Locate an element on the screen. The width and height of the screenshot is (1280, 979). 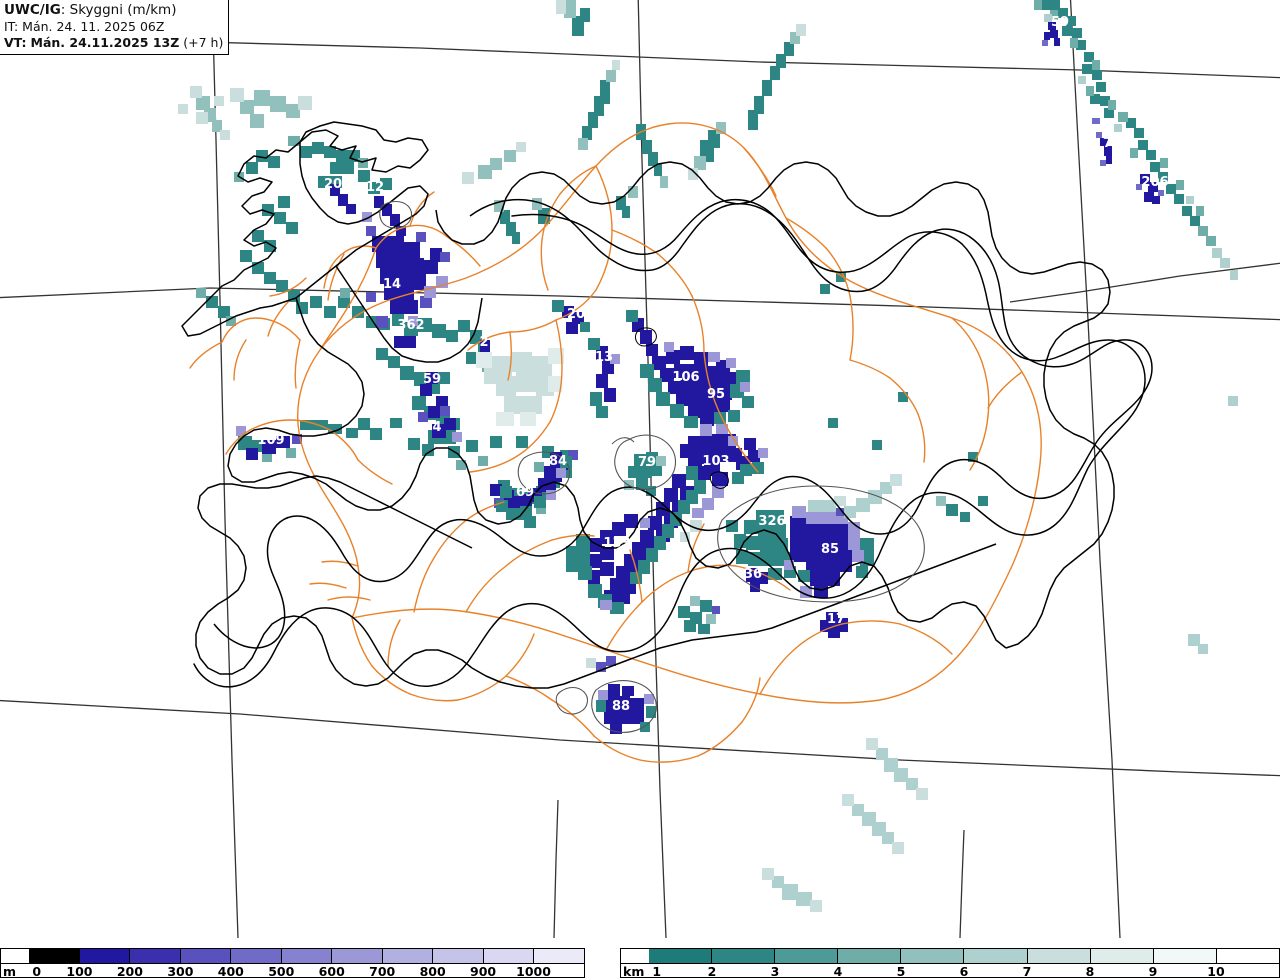
init-time: Mán. 24. 11. 2025 06Z is located at coordinates (93, 27).